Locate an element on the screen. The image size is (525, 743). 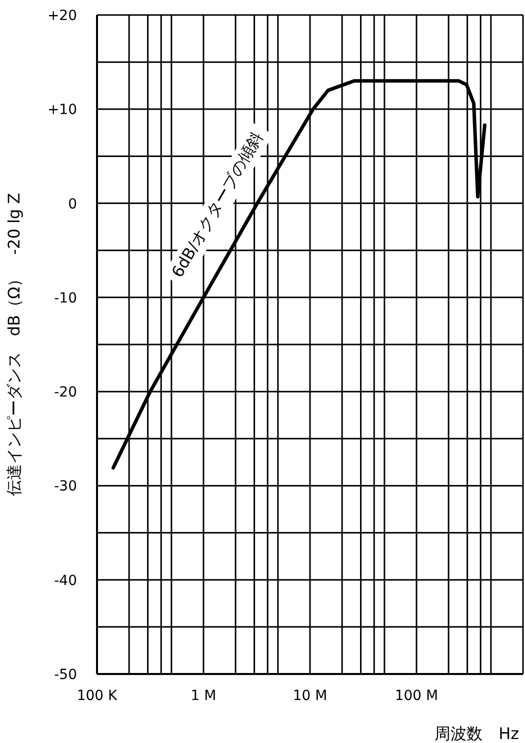
y-tick-label: -30 is located at coordinates (65, 486).